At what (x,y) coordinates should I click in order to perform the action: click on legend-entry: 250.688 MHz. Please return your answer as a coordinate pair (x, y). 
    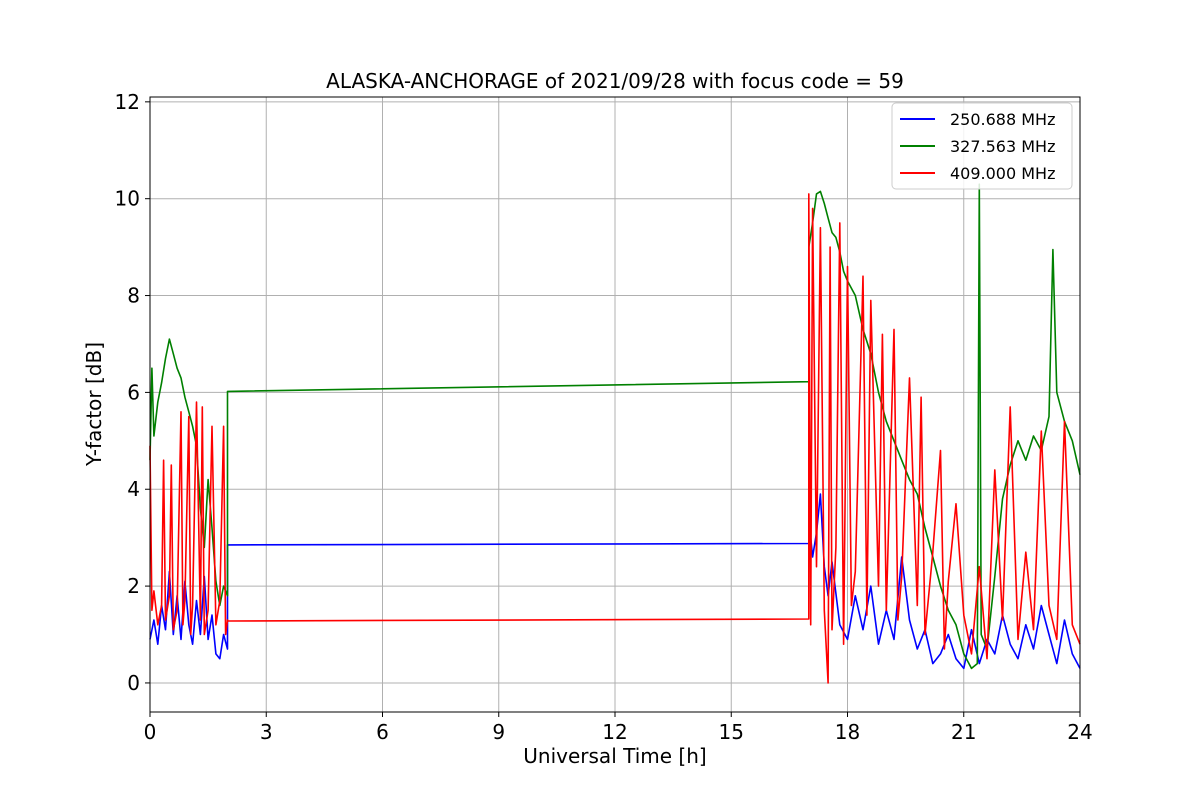
    Looking at the image, I should click on (1002, 119).